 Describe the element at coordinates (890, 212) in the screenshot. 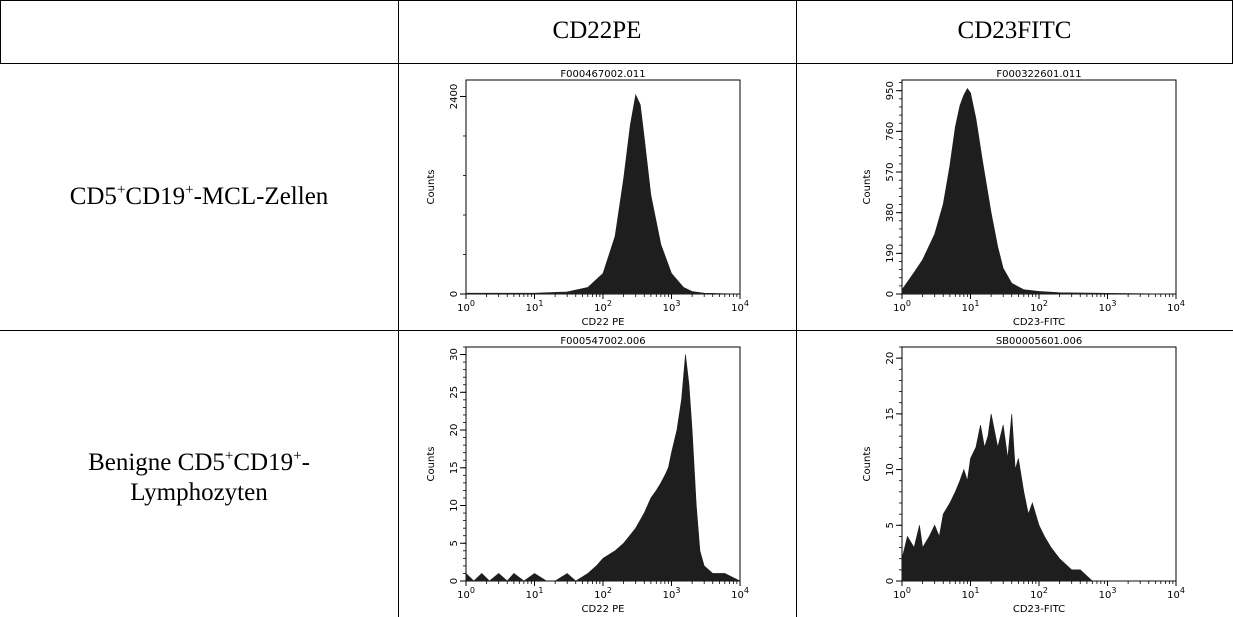

I see `y-tick-label: 380` at that location.